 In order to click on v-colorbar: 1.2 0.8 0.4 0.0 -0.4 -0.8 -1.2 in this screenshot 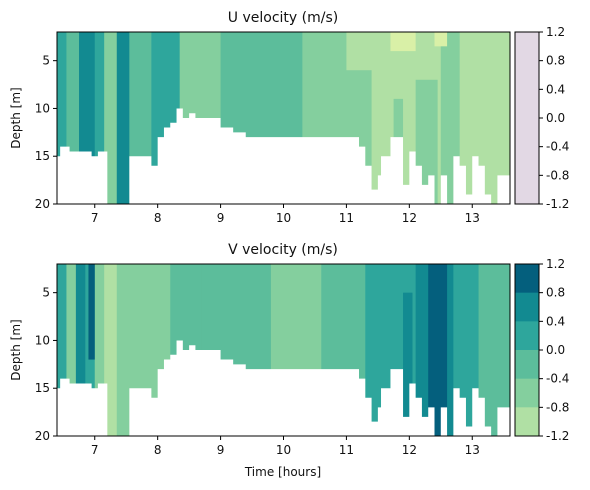, I will do `click(542, 350)`.